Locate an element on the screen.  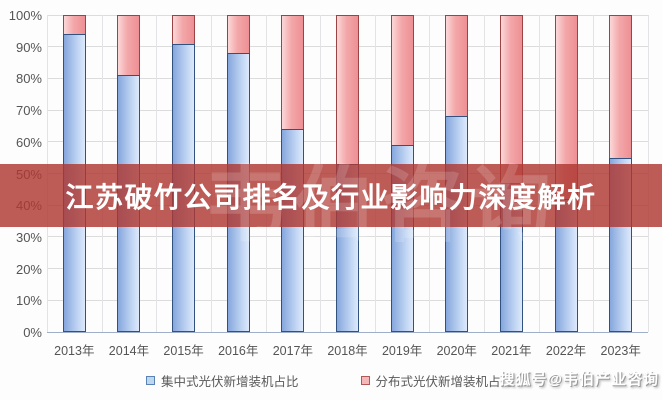
y-tick-label: 20% is located at coordinates (28, 269).